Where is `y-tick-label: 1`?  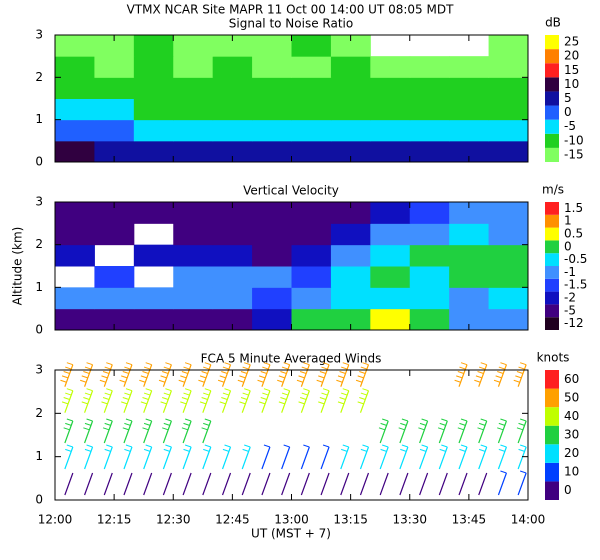 y-tick-label: 1 is located at coordinates (39, 456).